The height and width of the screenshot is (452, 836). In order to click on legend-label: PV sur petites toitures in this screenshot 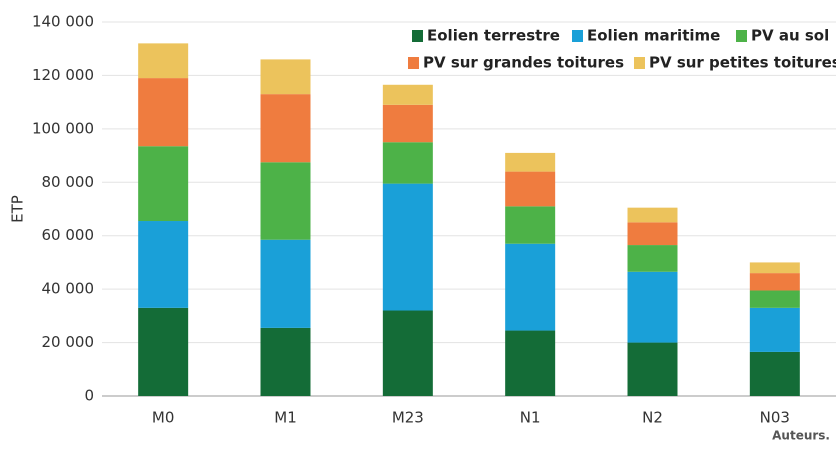, I will do `click(742, 63)`.